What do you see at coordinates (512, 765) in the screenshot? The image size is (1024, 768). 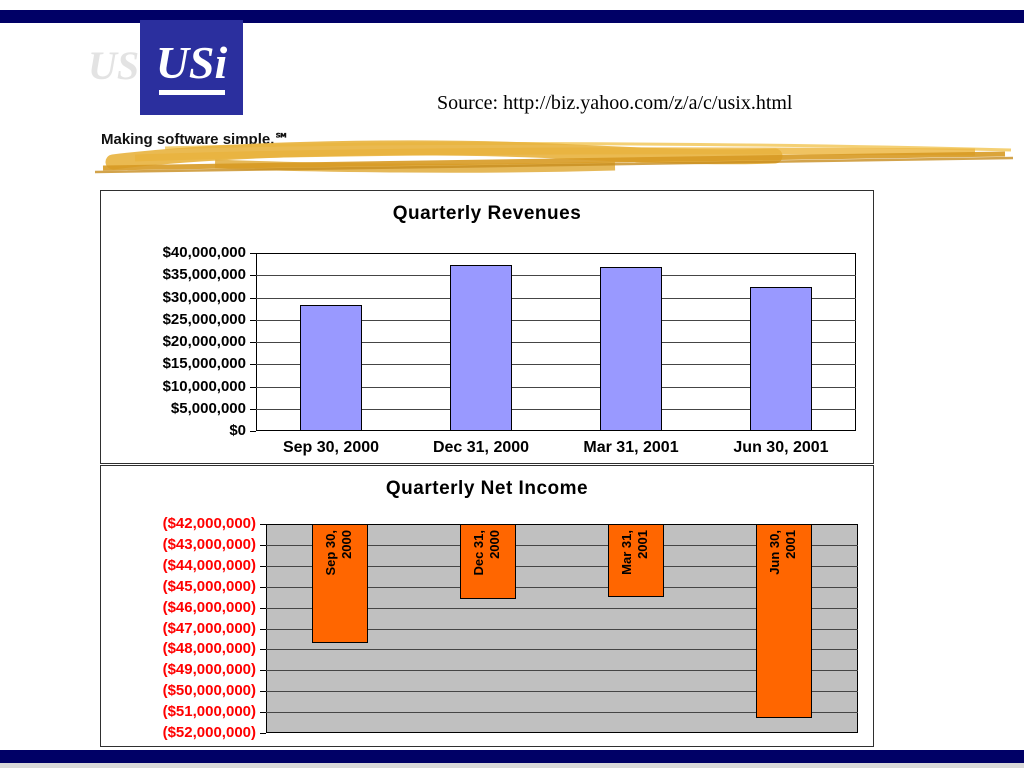 I see `bottom-strip` at bounding box center [512, 765].